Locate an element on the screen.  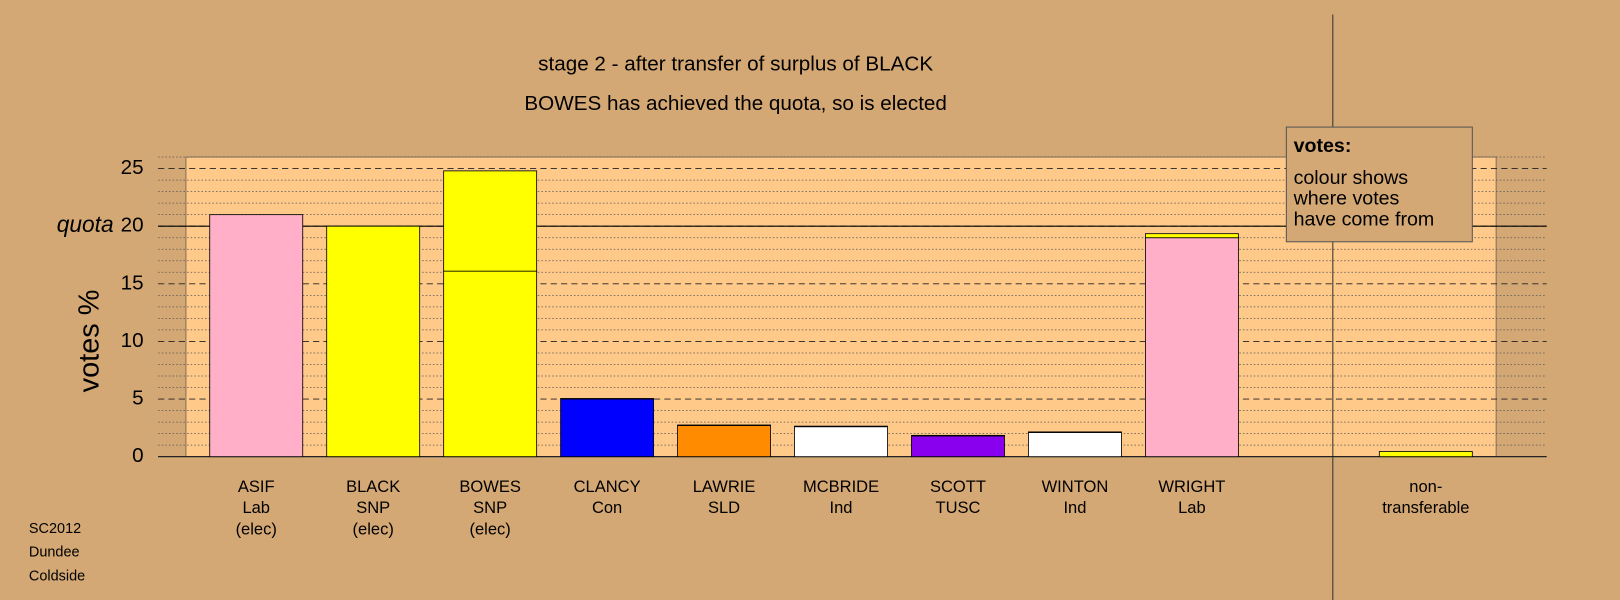
x-tick-label: BLACK is located at coordinates (373, 486).